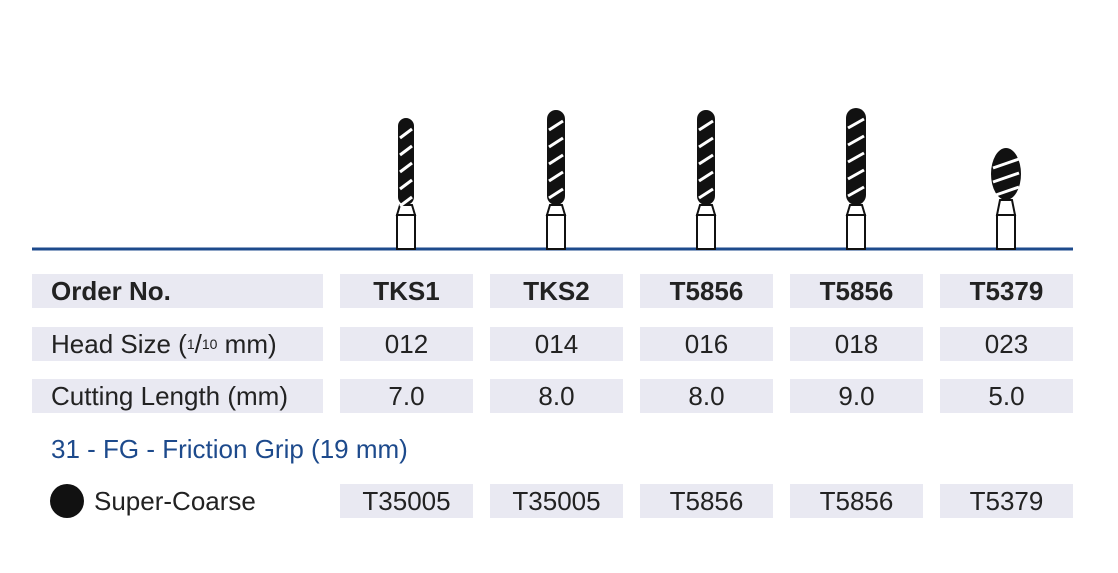 The width and height of the screenshot is (1118, 573). I want to click on cell: 5.0, so click(1006, 396).